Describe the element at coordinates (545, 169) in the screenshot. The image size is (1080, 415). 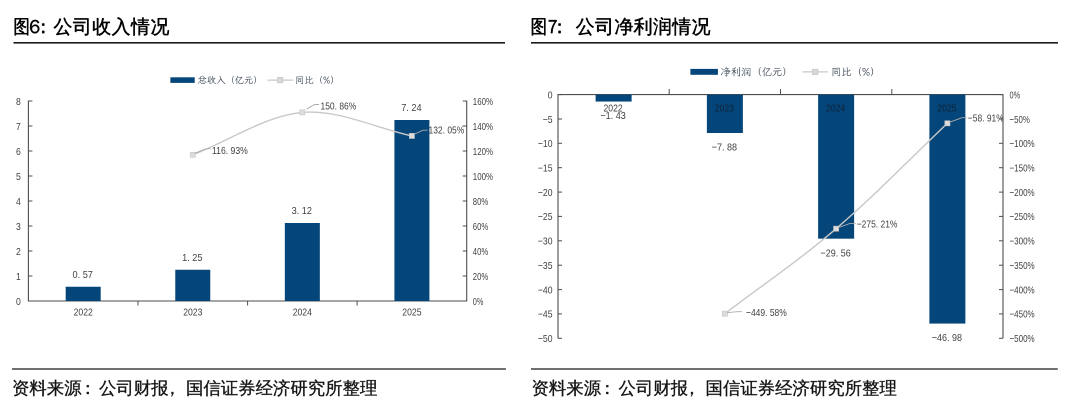
I see `svg-text: −15` at that location.